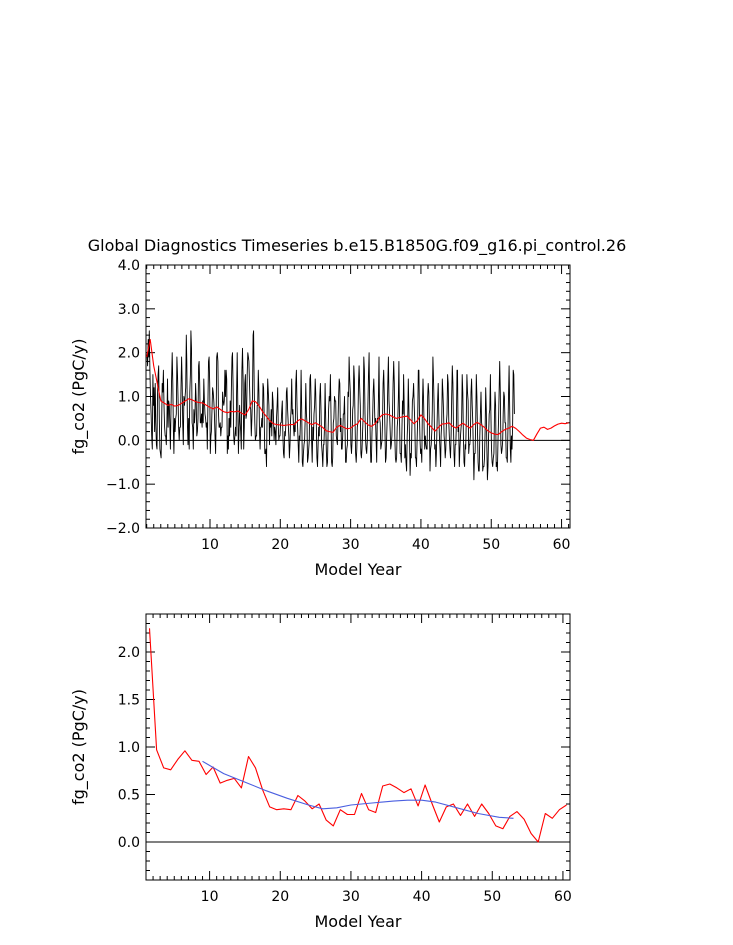 The image size is (733, 945). I want to click on bottom-x-tick-label: 60, so click(563, 897).